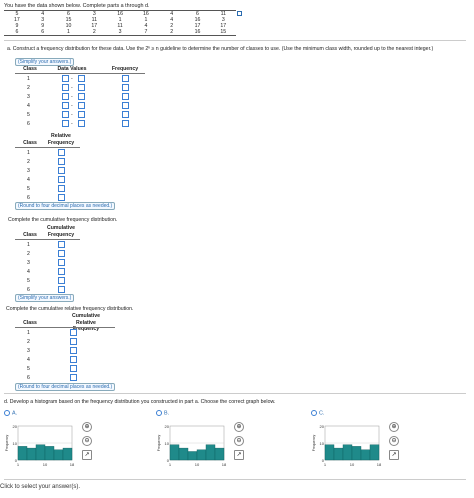  I want to click on raw-data-cell: 10, so click(68, 26).